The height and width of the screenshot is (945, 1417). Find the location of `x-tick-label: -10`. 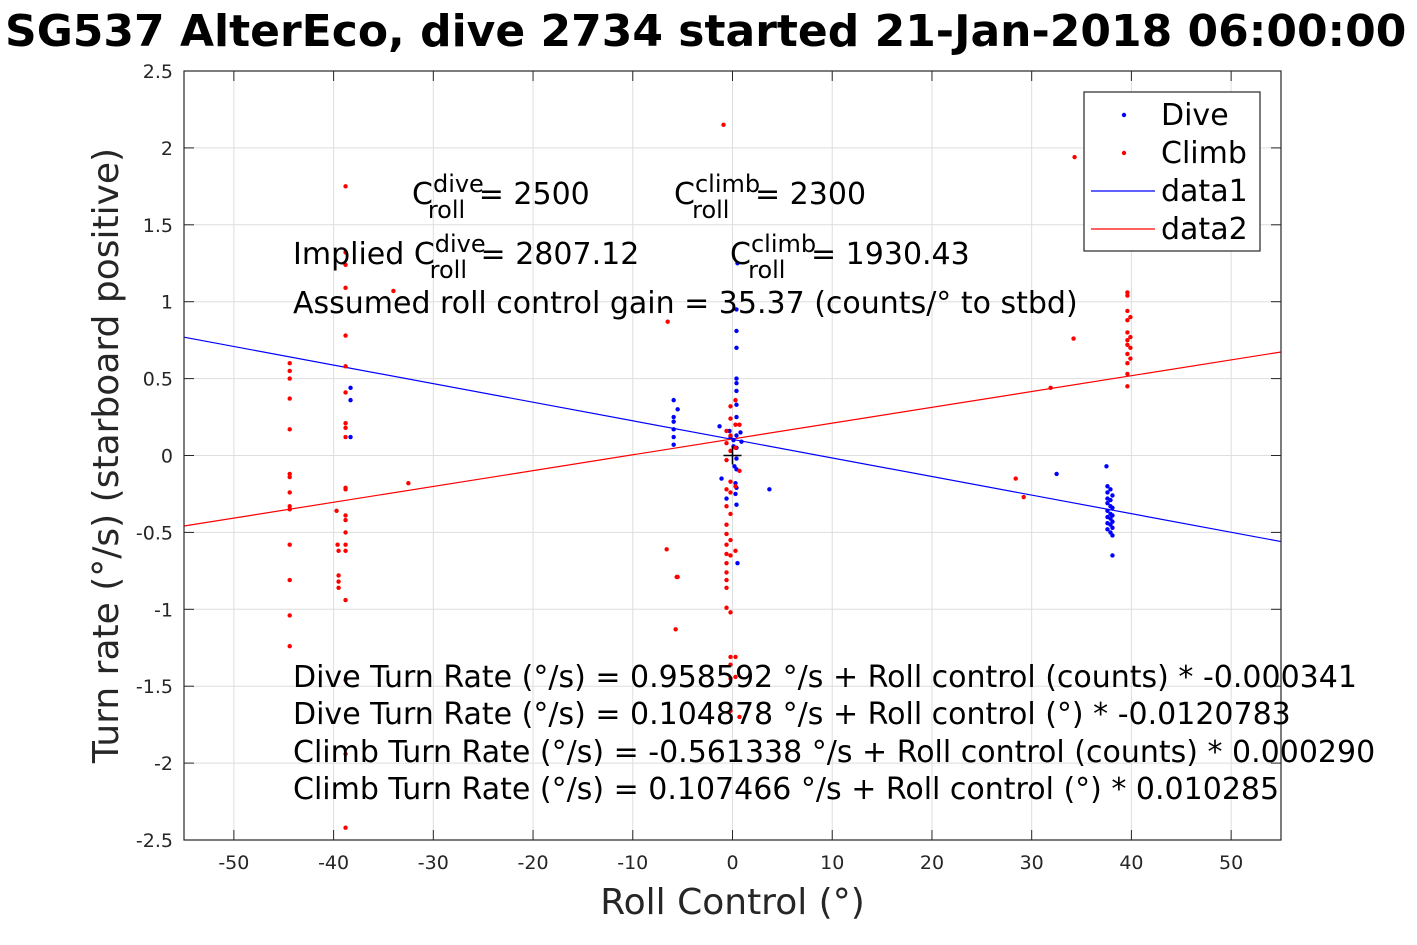

x-tick-label: -10 is located at coordinates (632, 863).